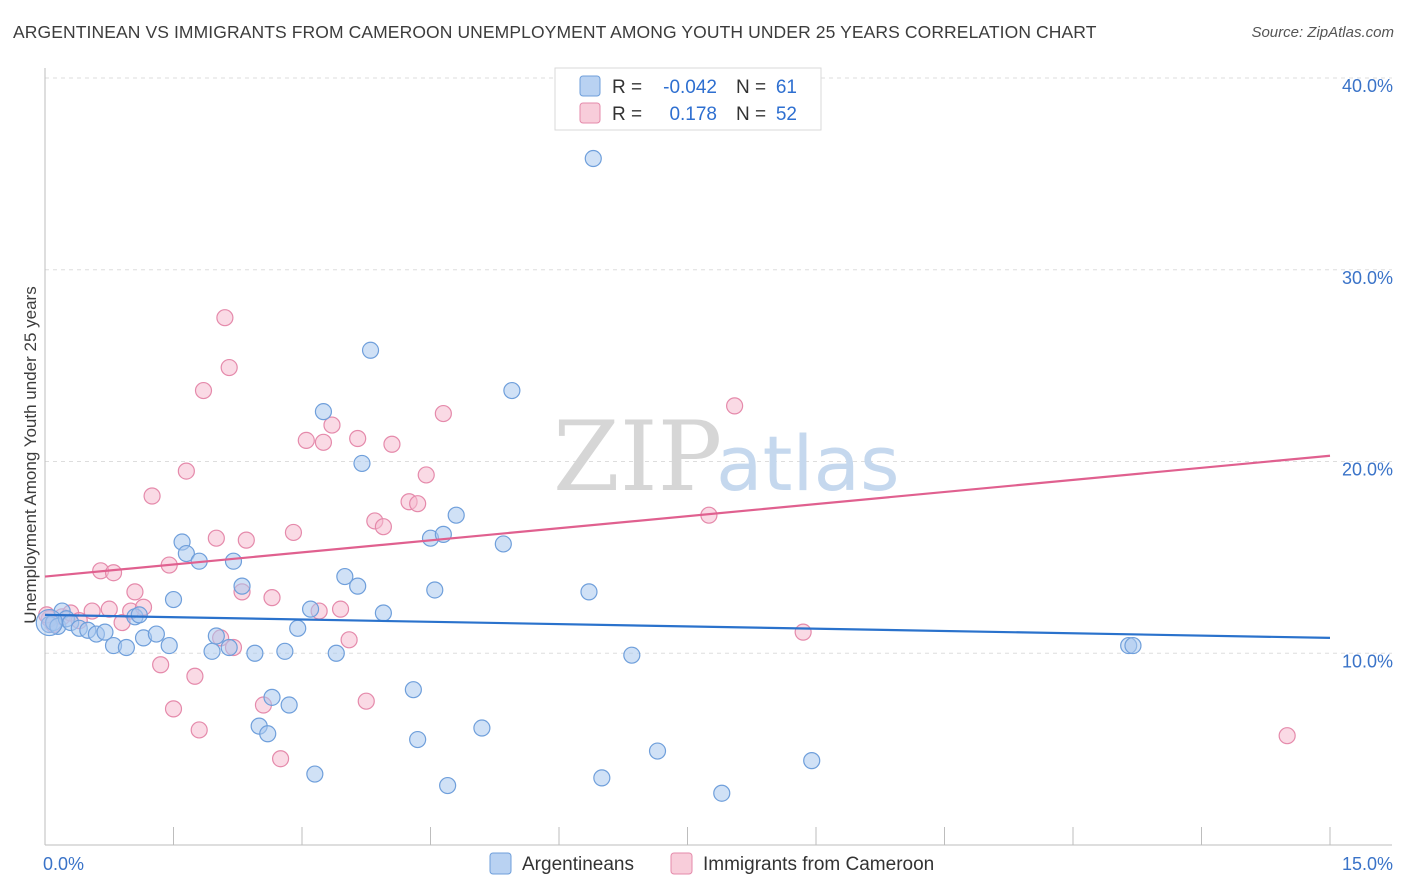 This screenshot has height=892, width=1406. I want to click on trend-line-argentineans, so click(687, 626).